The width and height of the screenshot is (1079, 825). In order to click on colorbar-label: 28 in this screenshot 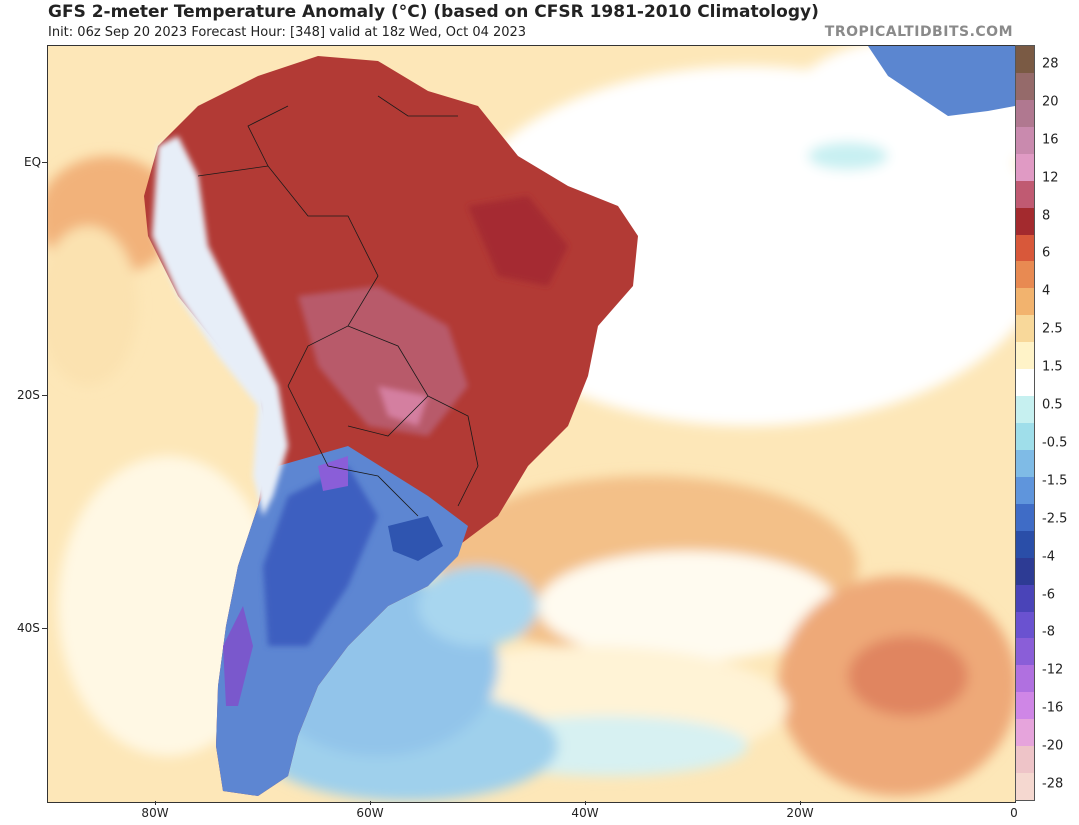, I will do `click(1050, 64)`.